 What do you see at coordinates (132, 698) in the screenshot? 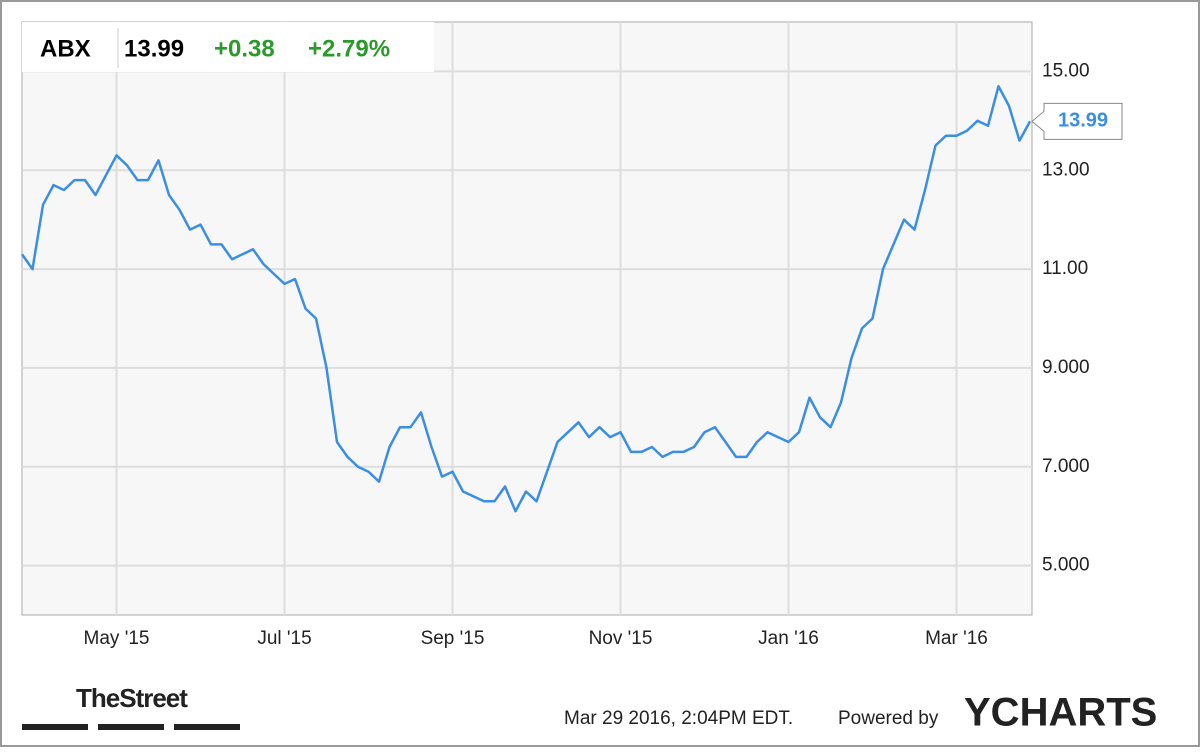
I see `source: TheStreet` at bounding box center [132, 698].